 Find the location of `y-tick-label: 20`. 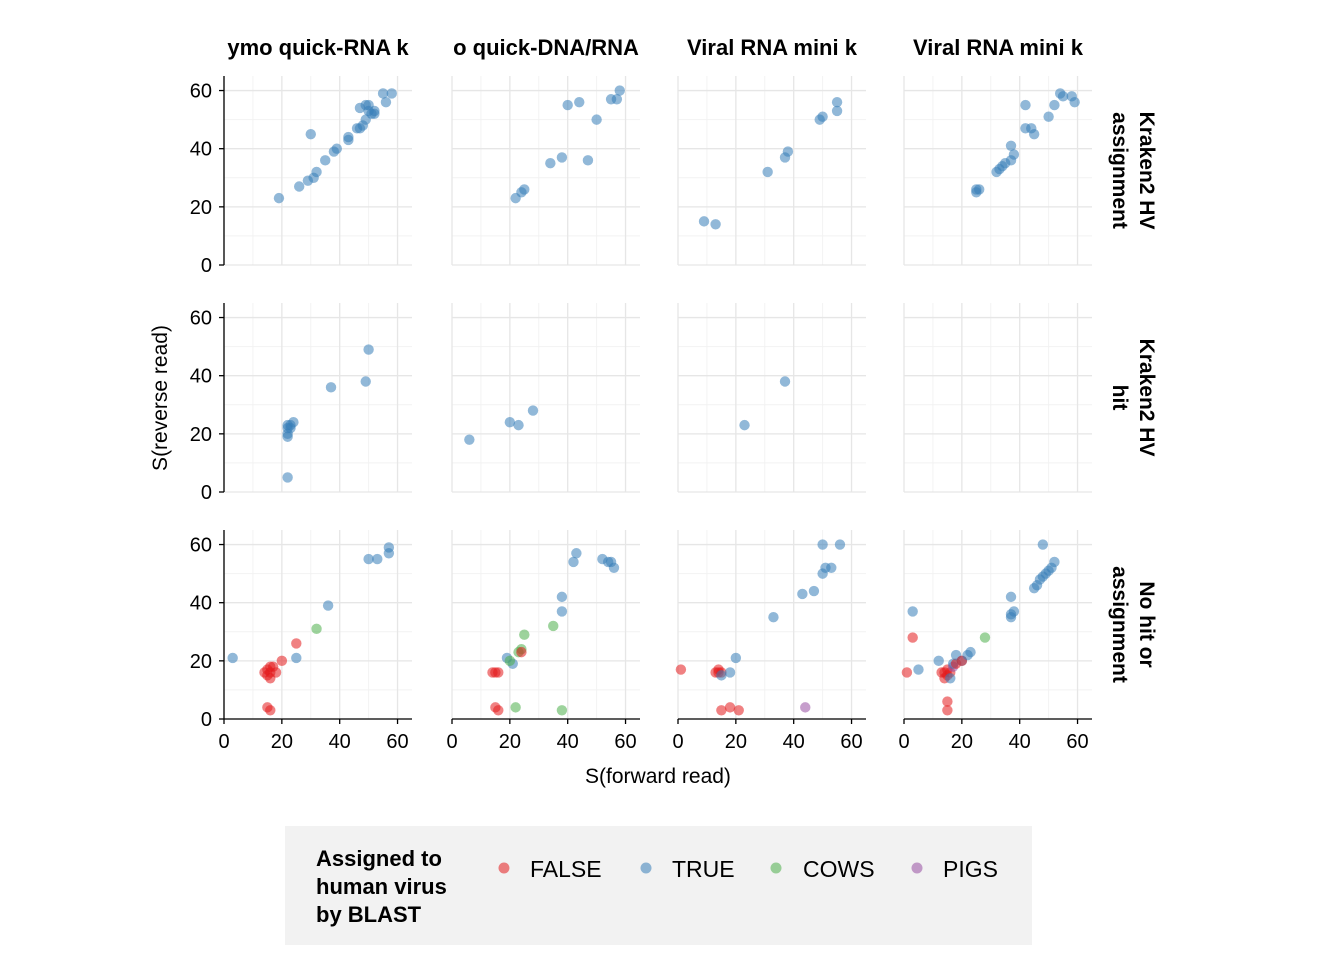

y-tick-label: 20 is located at coordinates (201, 435).